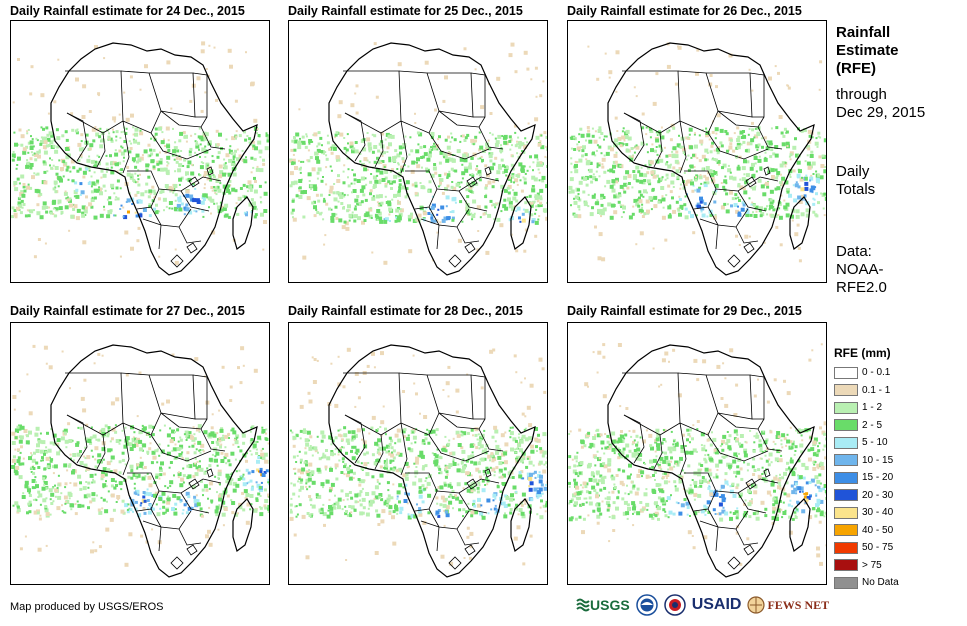  I want to click on country-border, so click(717, 237).